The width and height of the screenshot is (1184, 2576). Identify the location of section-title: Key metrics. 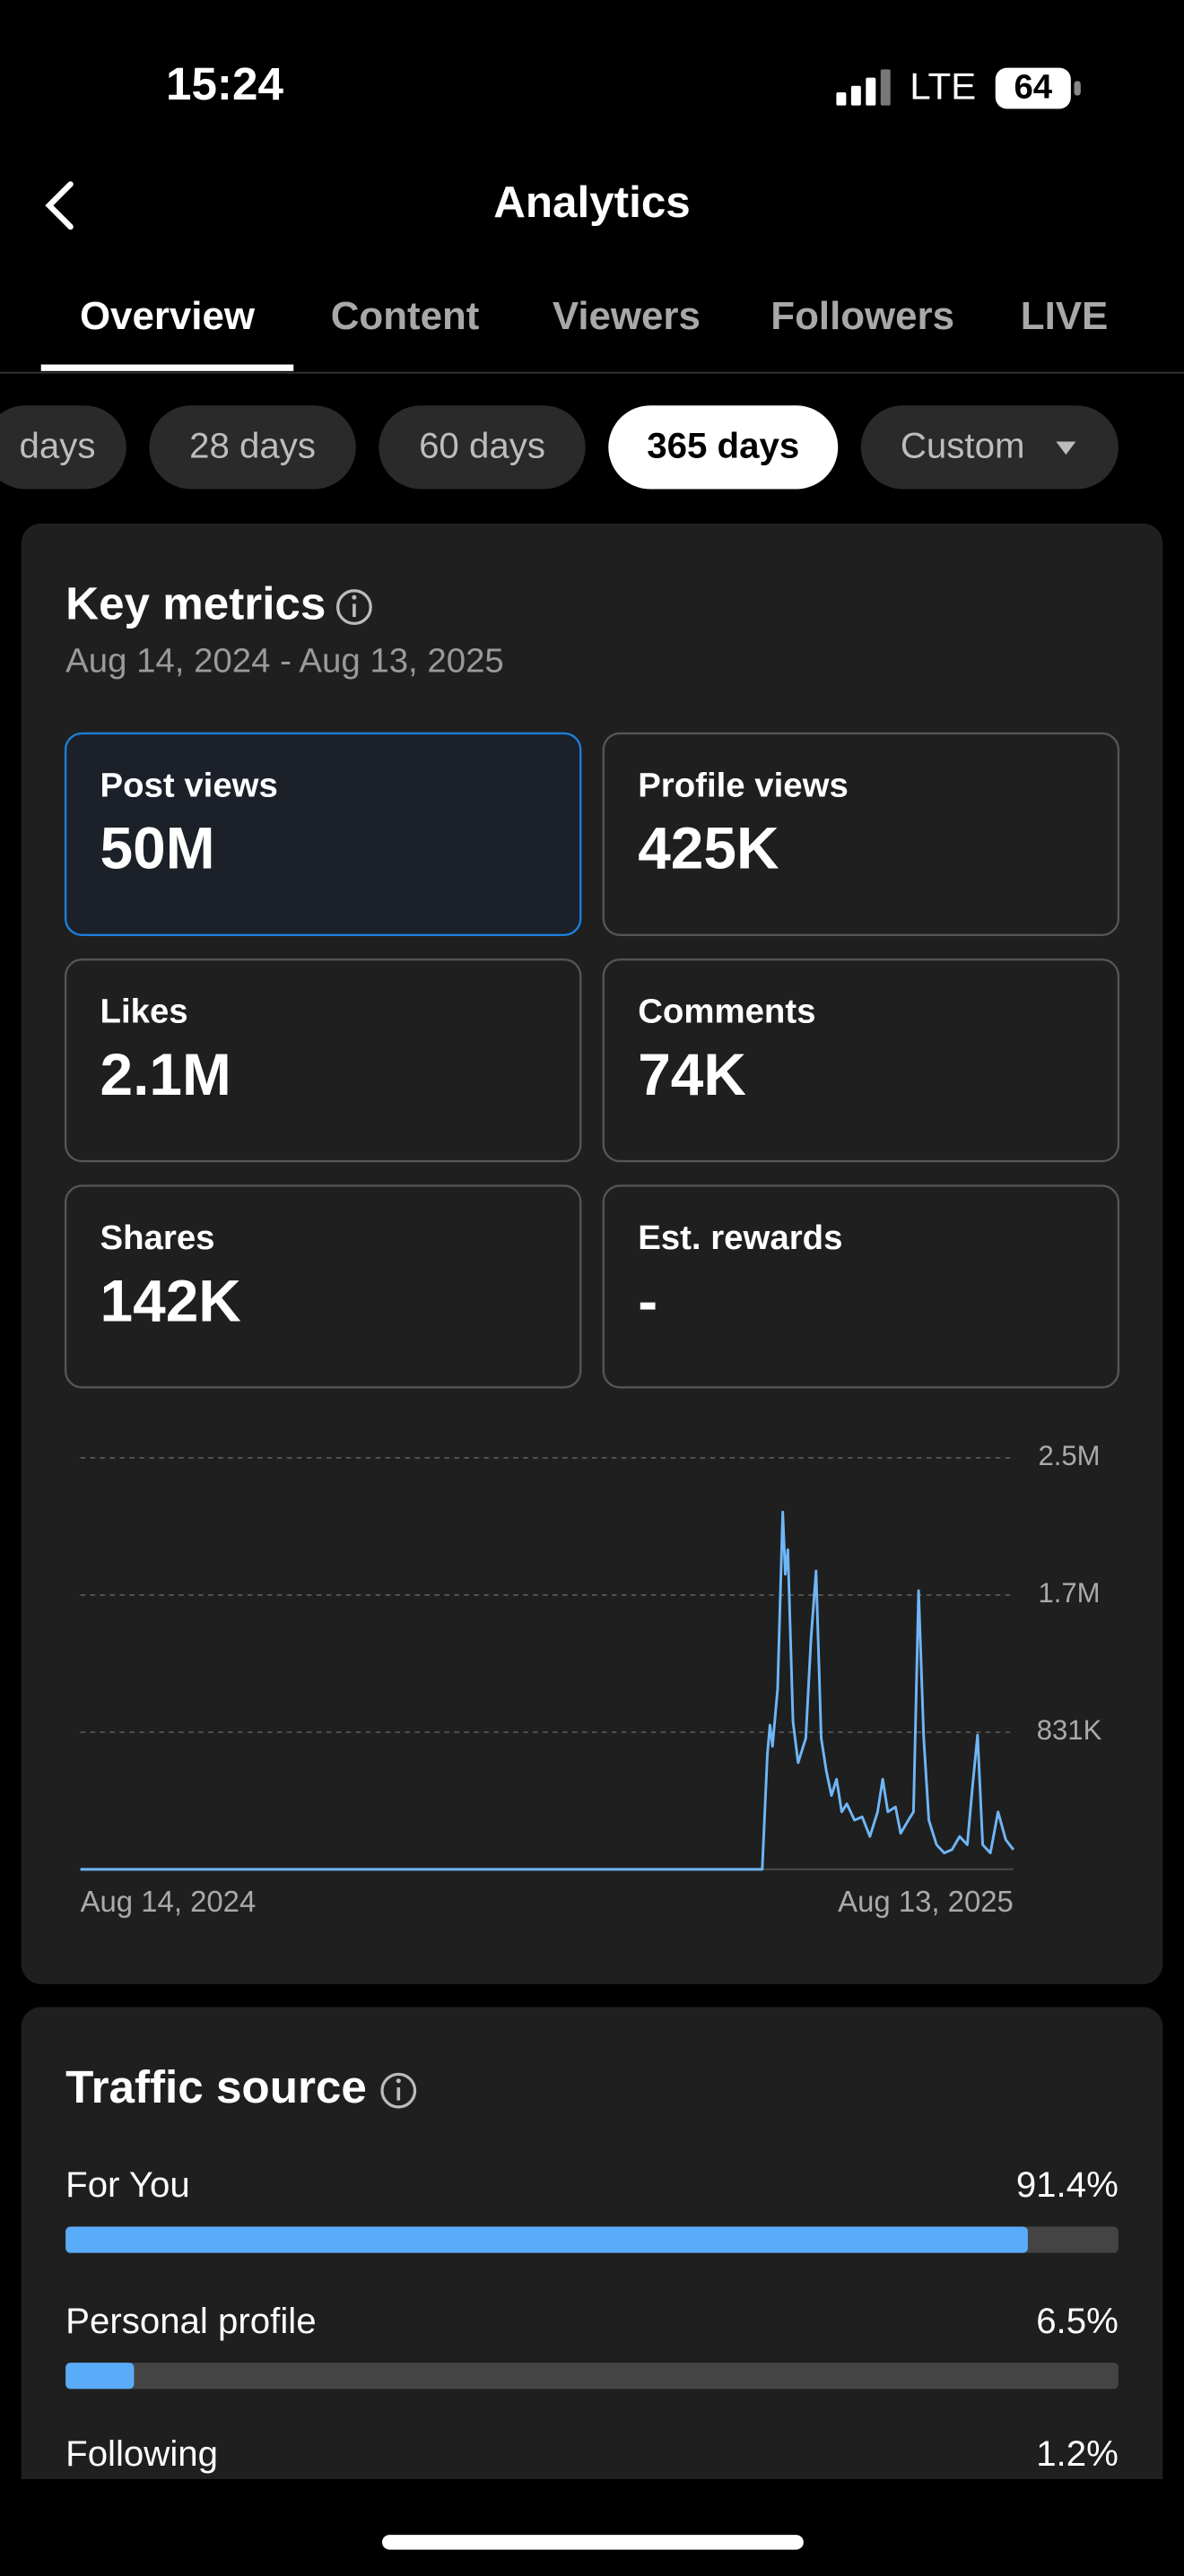
(195, 603).